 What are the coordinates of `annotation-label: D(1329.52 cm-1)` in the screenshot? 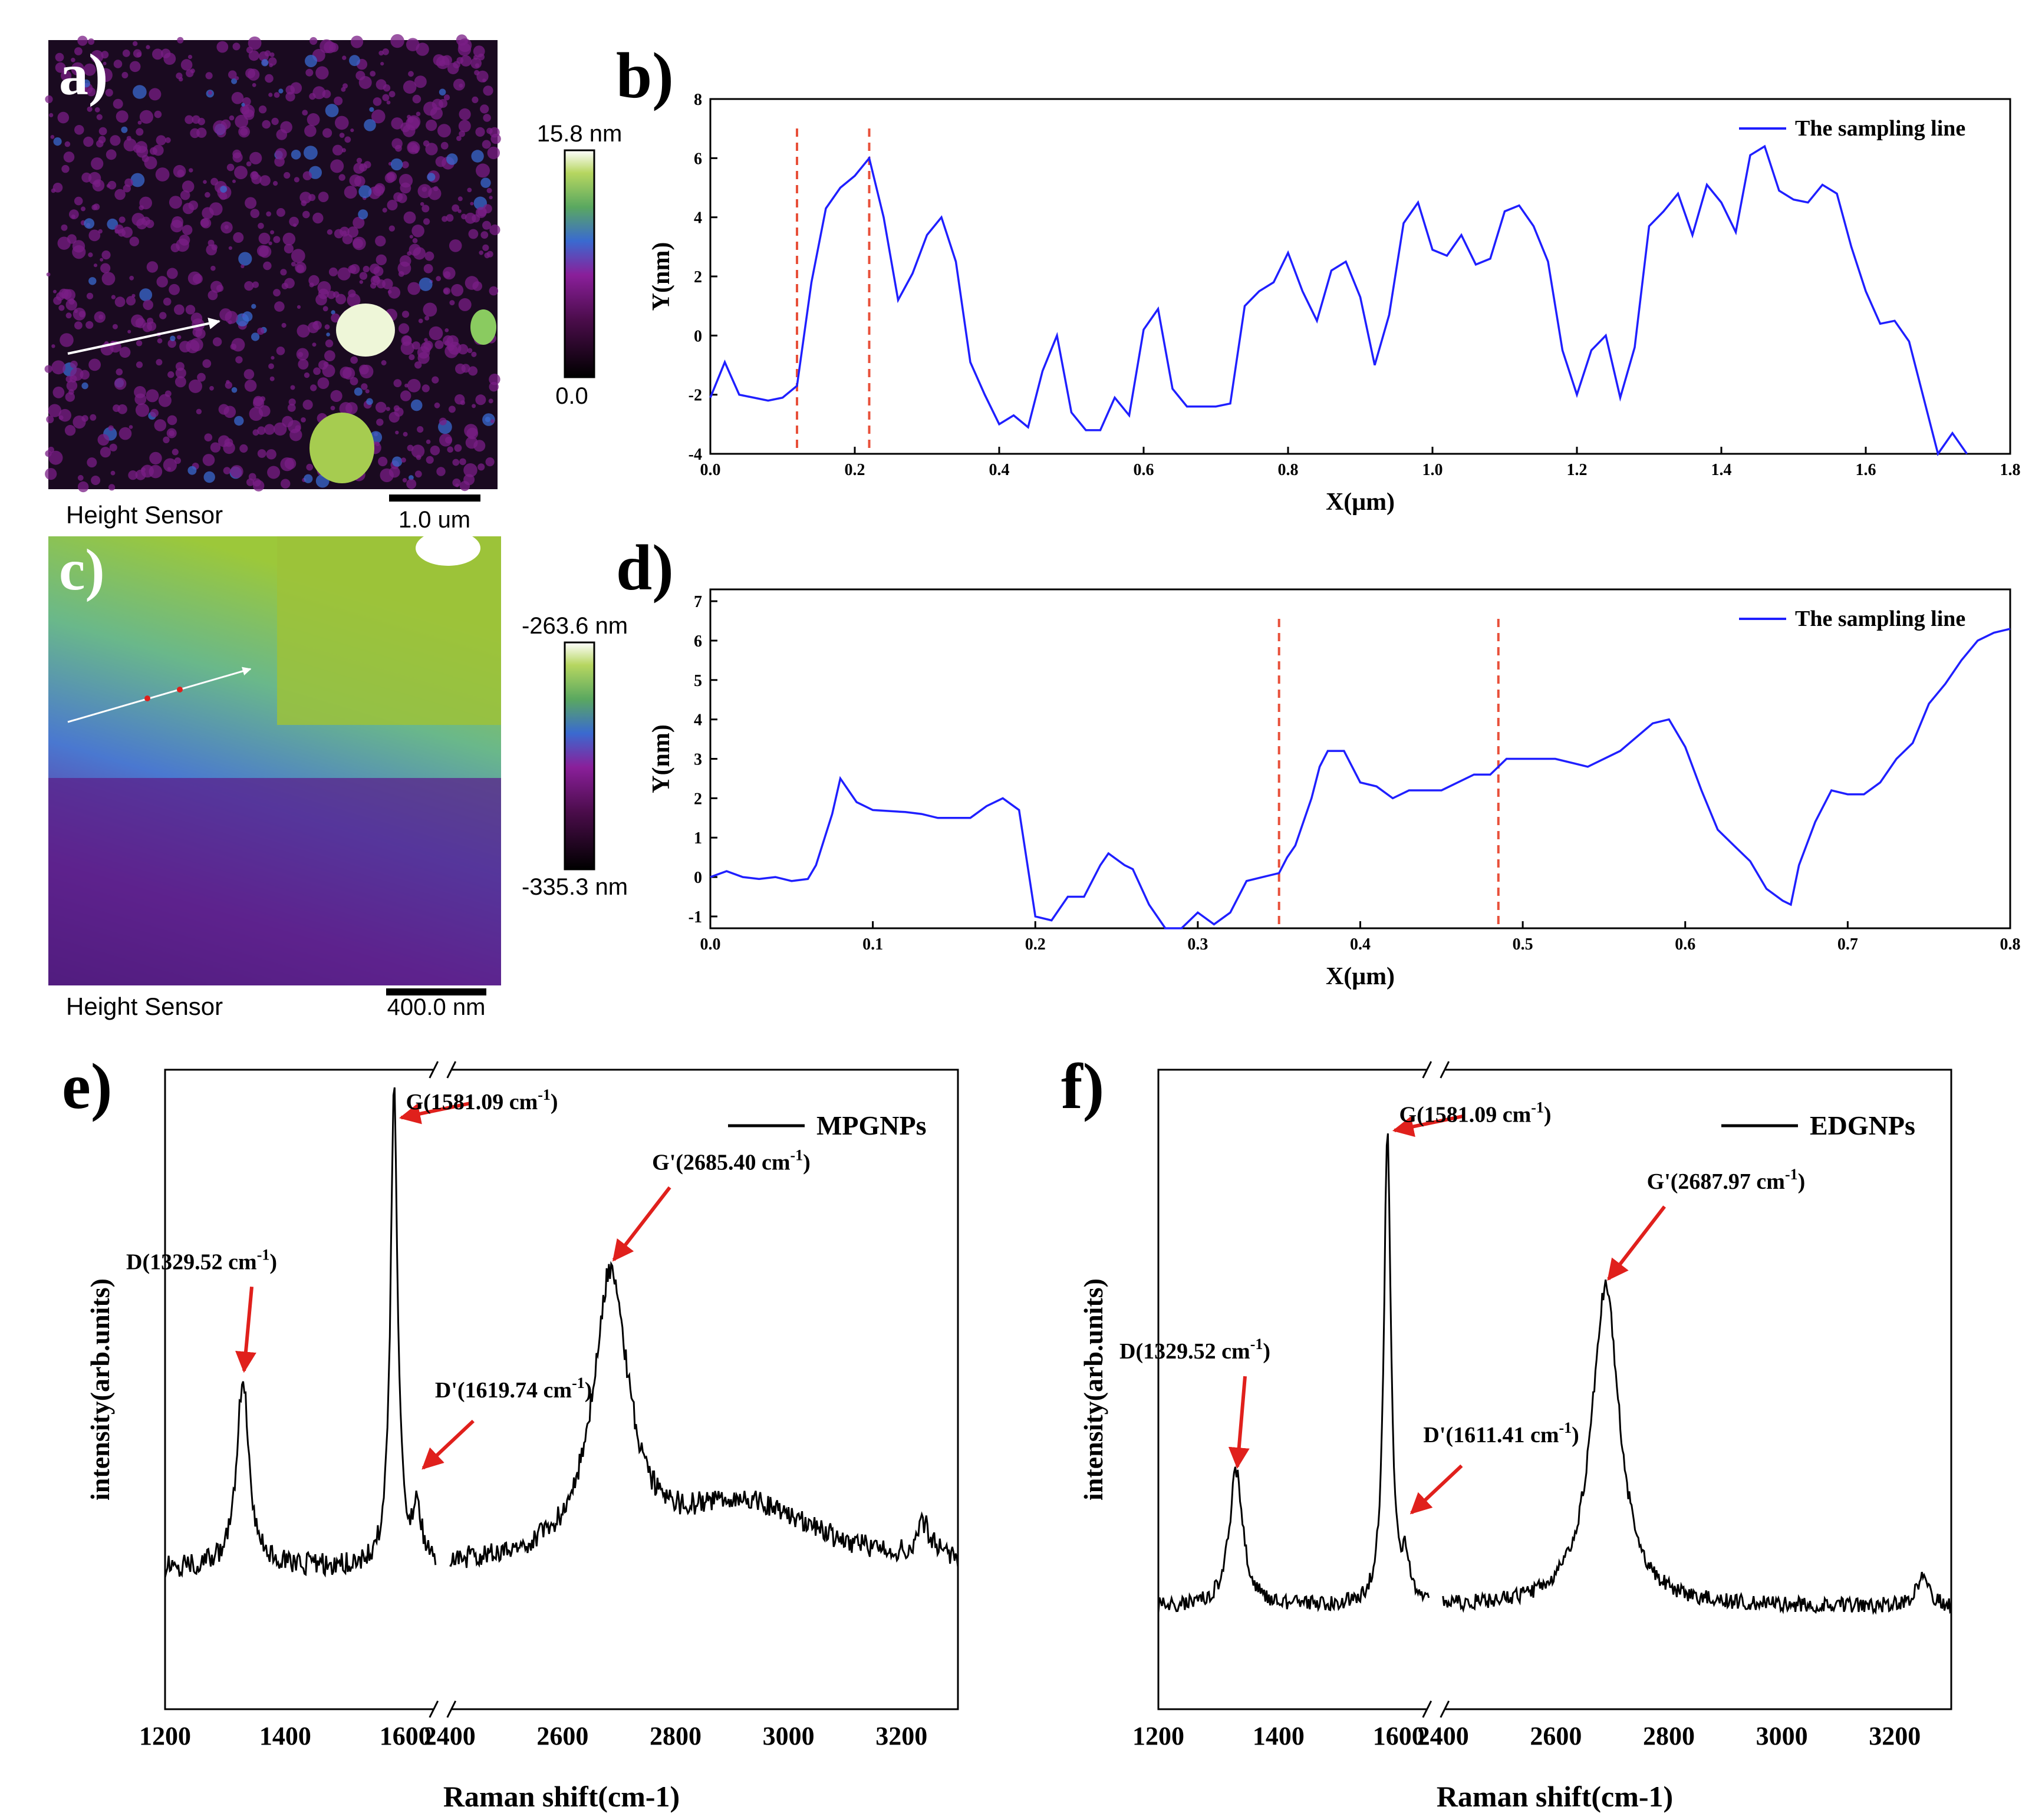 It's located at (201, 1260).